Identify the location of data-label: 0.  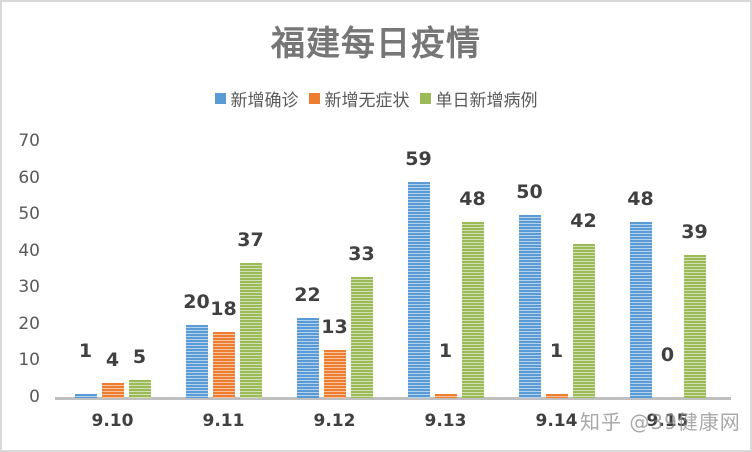
(667, 355).